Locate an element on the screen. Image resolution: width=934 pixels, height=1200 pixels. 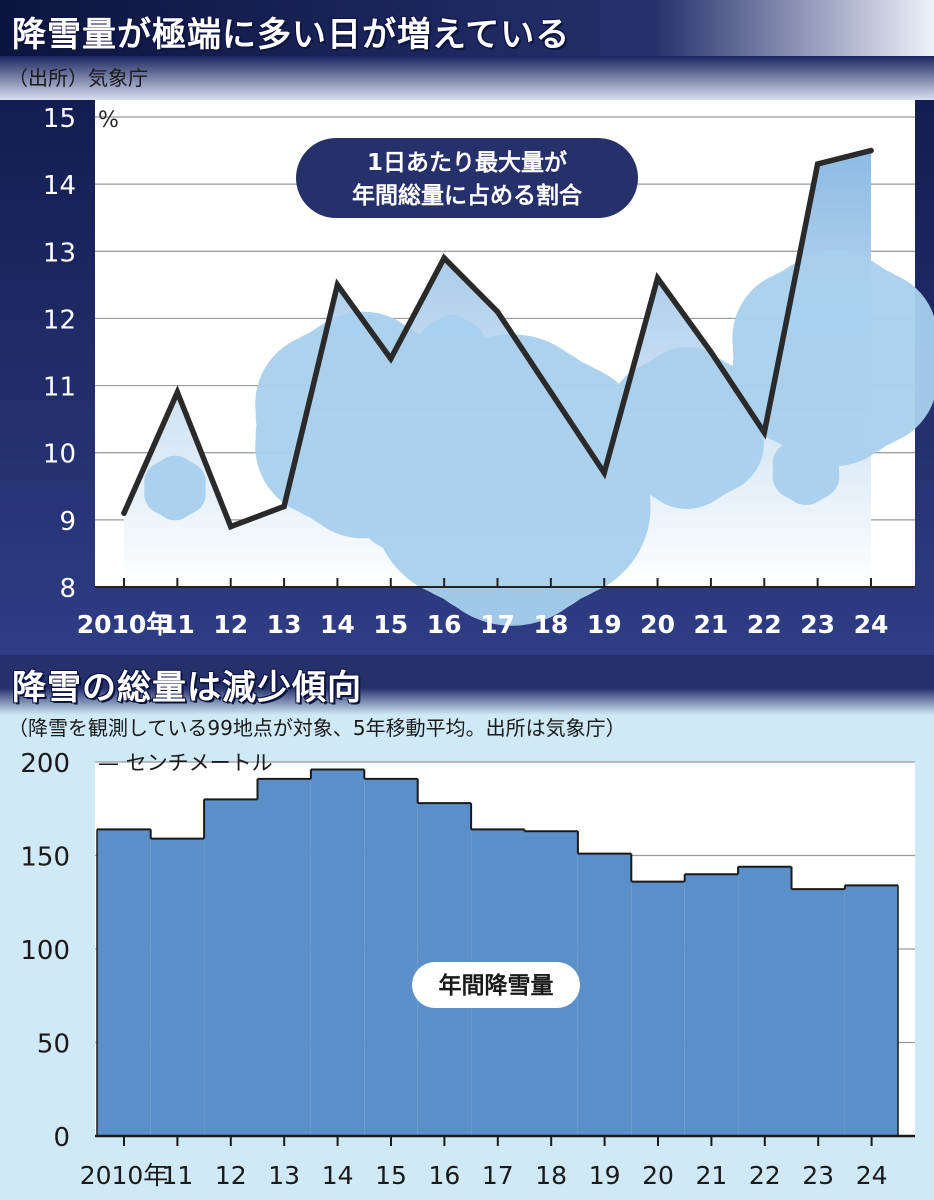
top-x-tick-label: 20 is located at coordinates (657, 624).